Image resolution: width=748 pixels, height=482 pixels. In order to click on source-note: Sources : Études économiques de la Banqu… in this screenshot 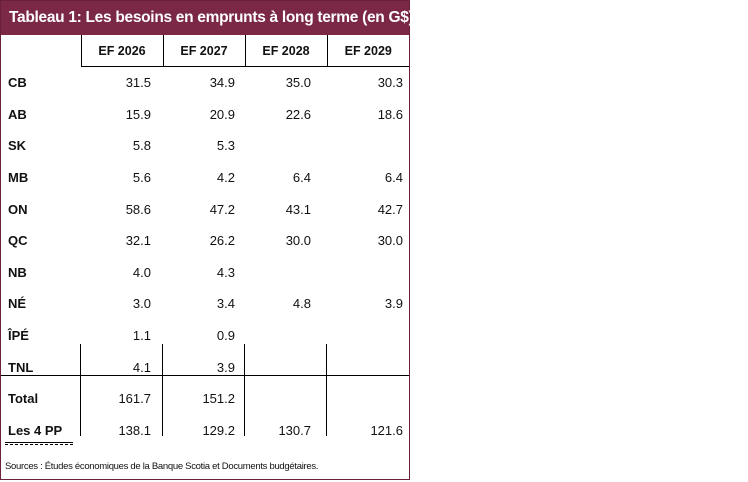, I will do `click(162, 466)`.